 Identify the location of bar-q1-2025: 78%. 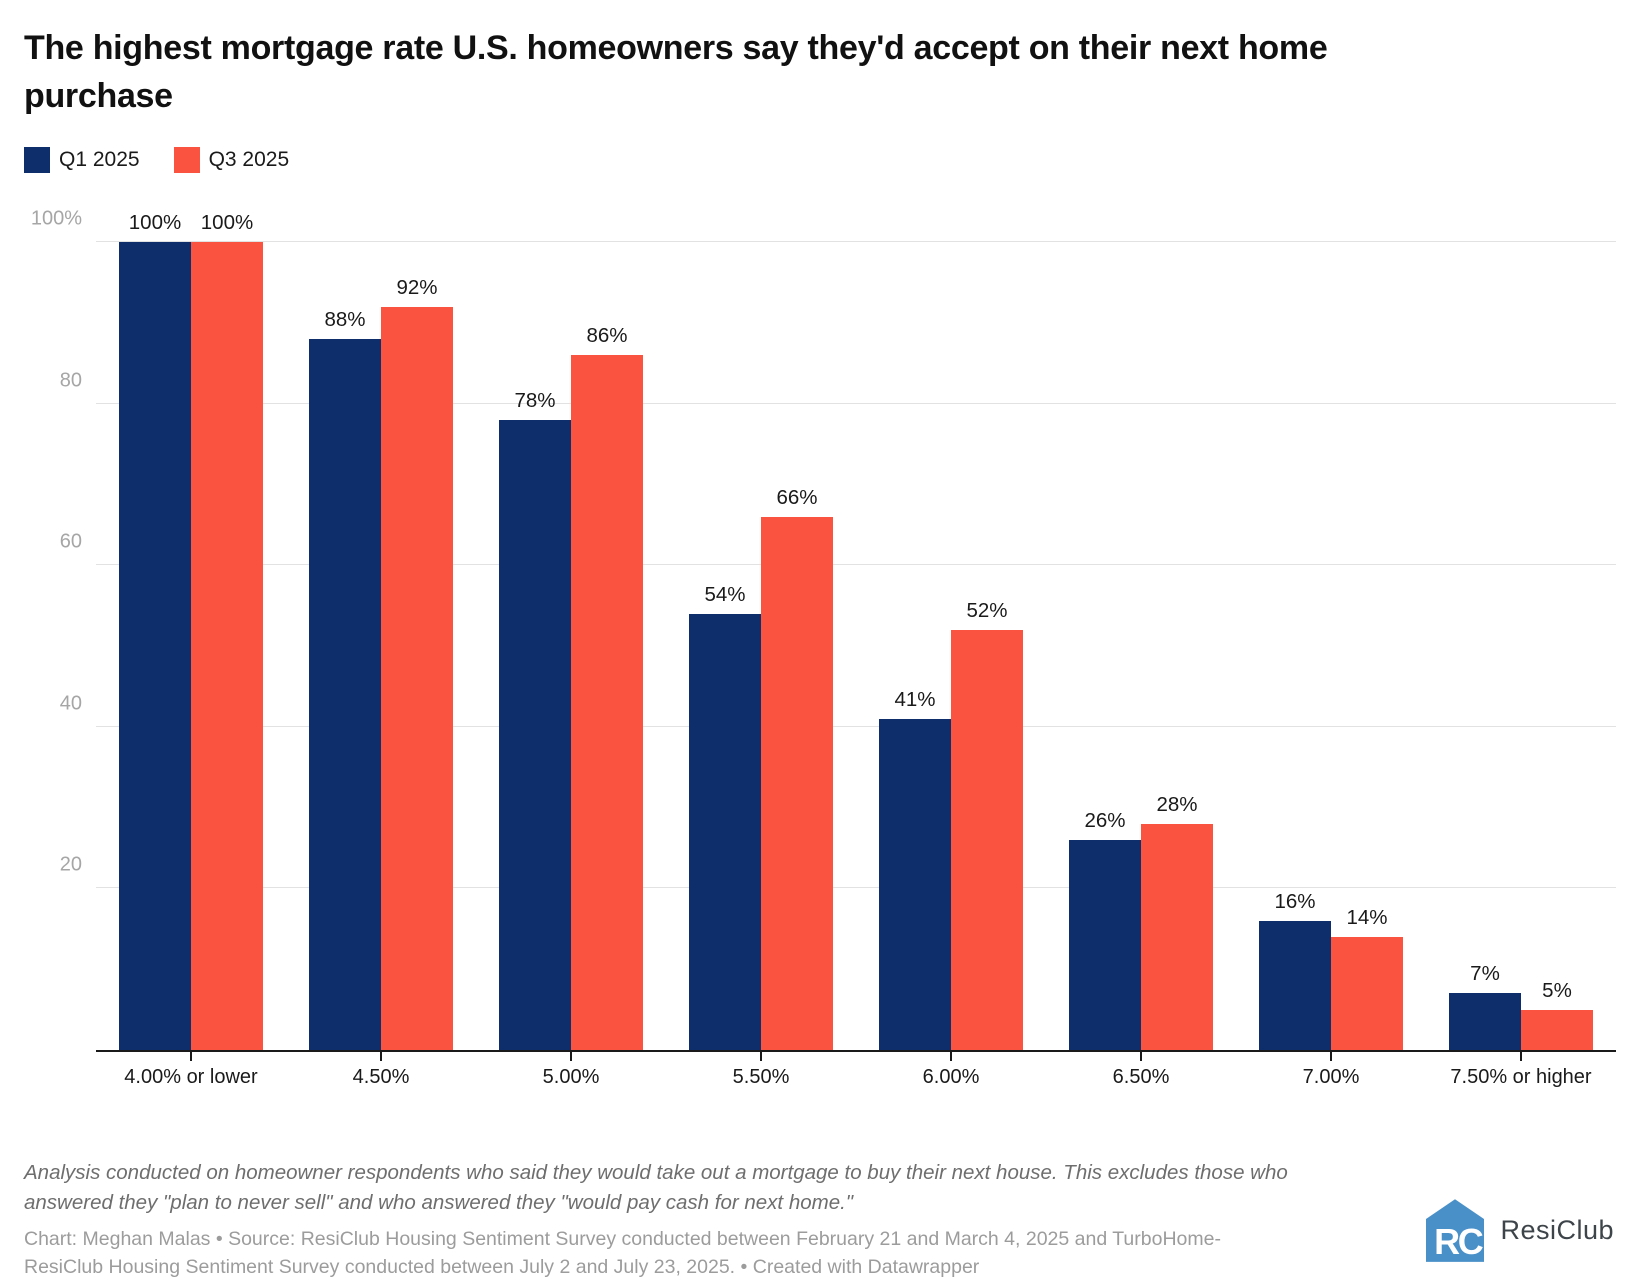
(535, 719).